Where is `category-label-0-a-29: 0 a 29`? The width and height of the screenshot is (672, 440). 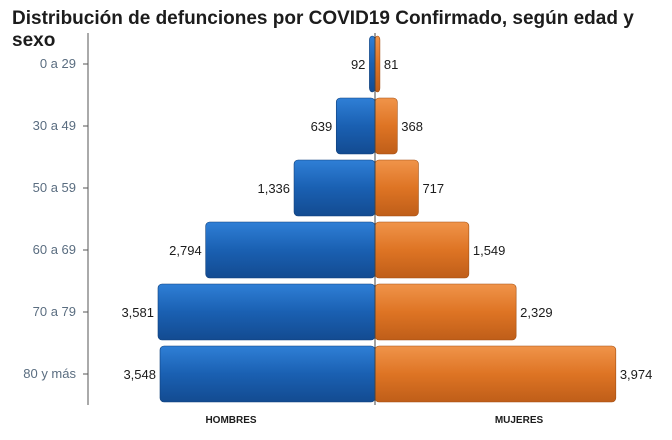 category-label-0-a-29: 0 a 29 is located at coordinates (58, 63).